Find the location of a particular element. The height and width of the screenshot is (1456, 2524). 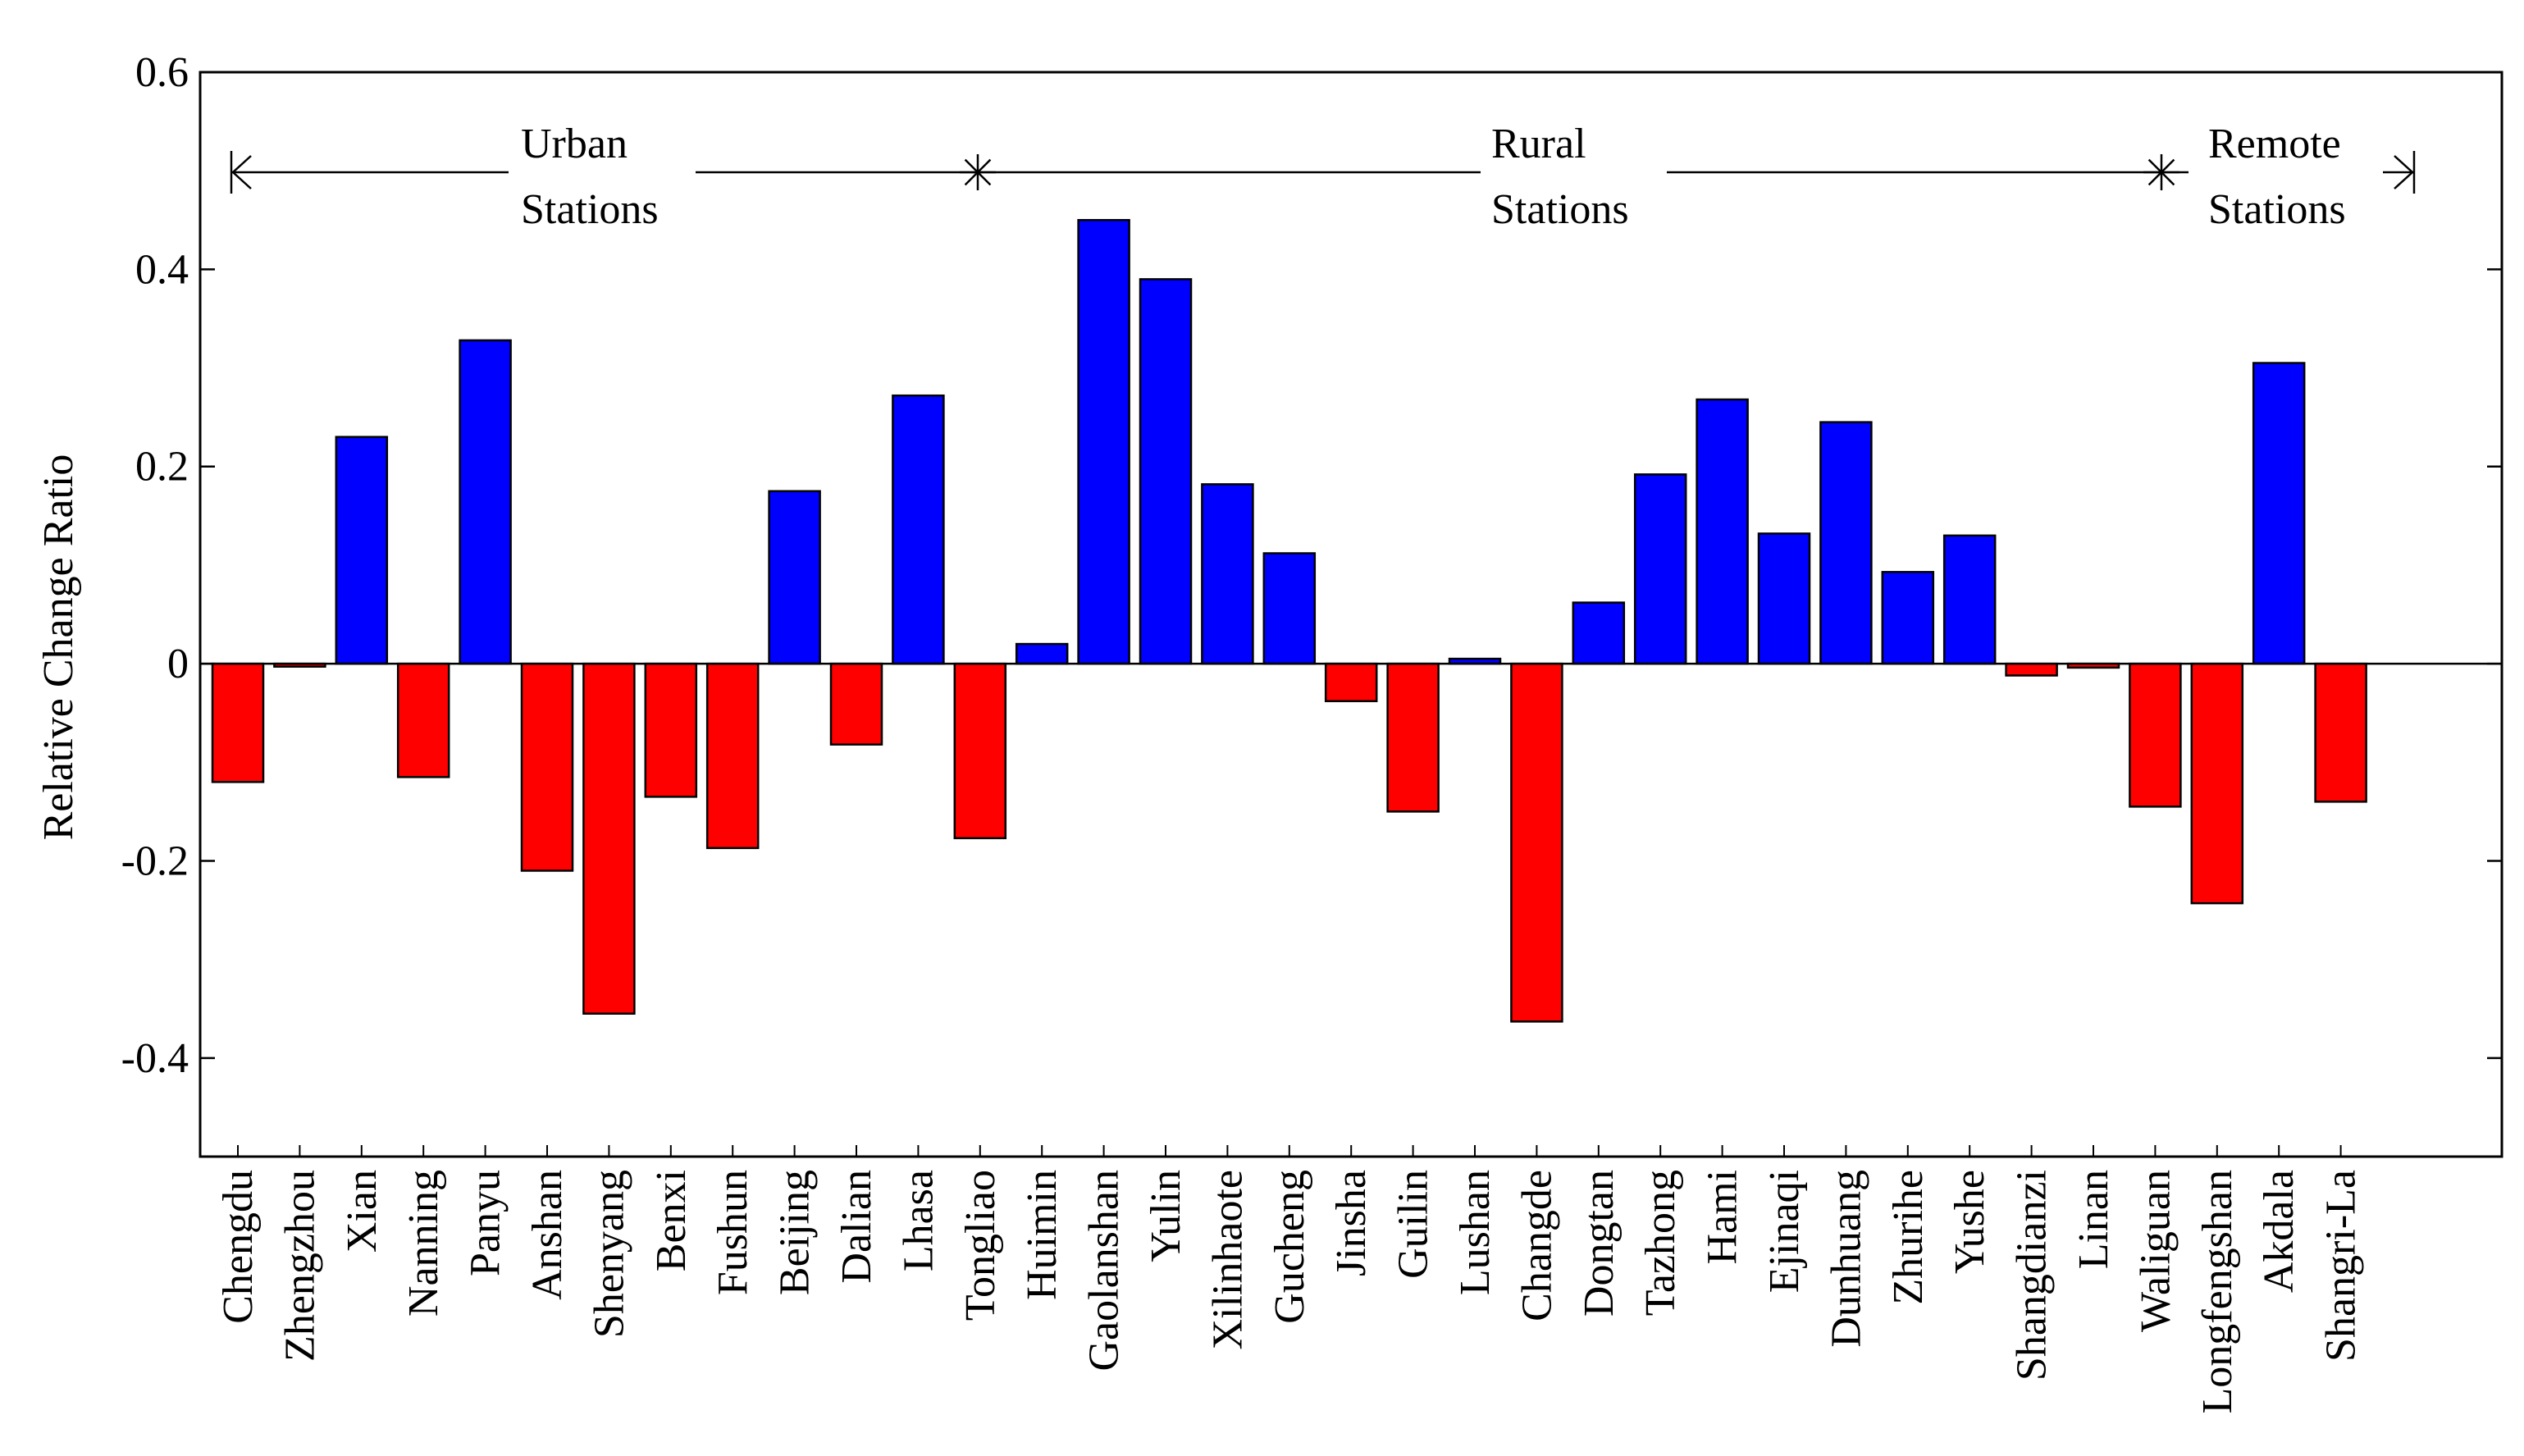

x-tick-label: Xilinhaote is located at coordinates (1227, 1260).